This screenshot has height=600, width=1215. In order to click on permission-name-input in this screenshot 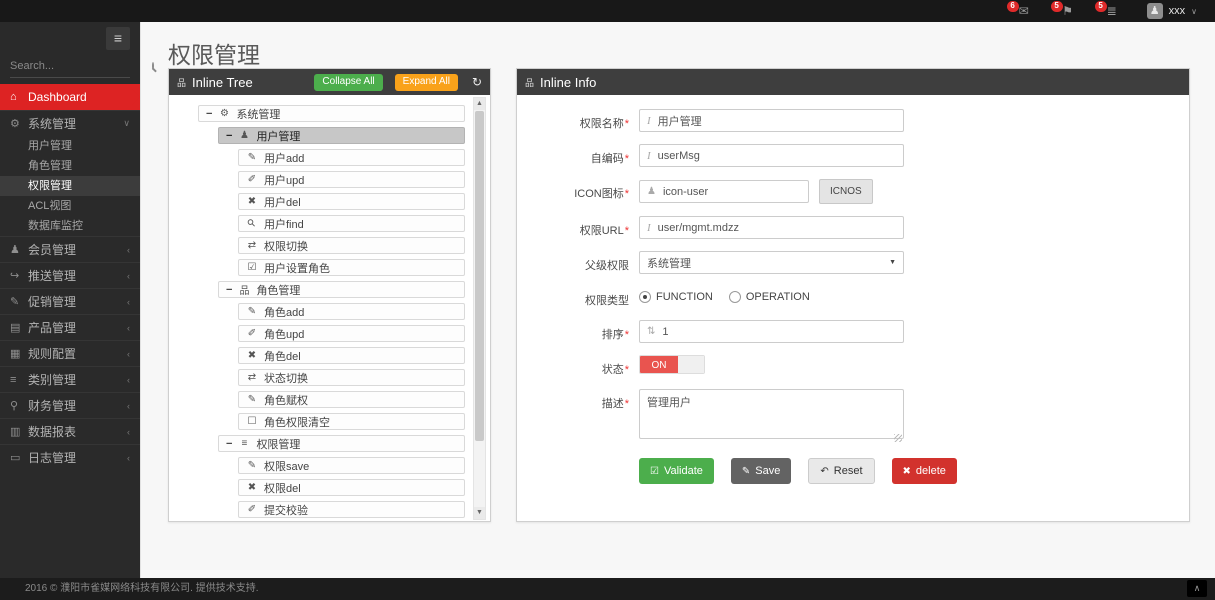, I will do `click(776, 120)`.